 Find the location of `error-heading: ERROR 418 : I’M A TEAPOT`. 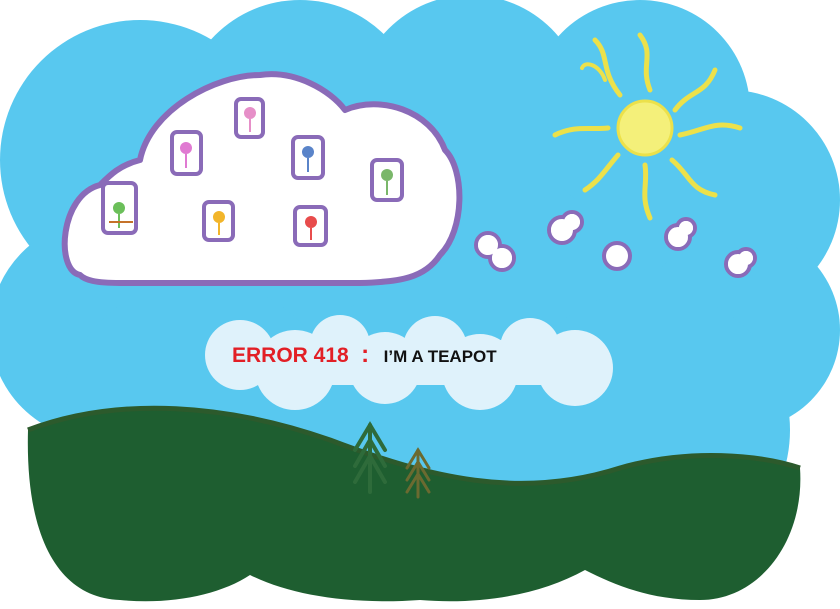

error-heading: ERROR 418 : I’M A TEAPOT is located at coordinates (364, 354).